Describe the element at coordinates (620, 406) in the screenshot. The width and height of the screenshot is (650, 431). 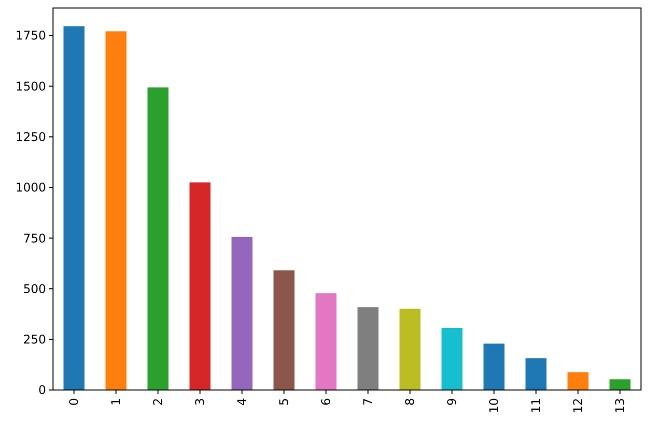
I see `x-tick-label: 13` at that location.